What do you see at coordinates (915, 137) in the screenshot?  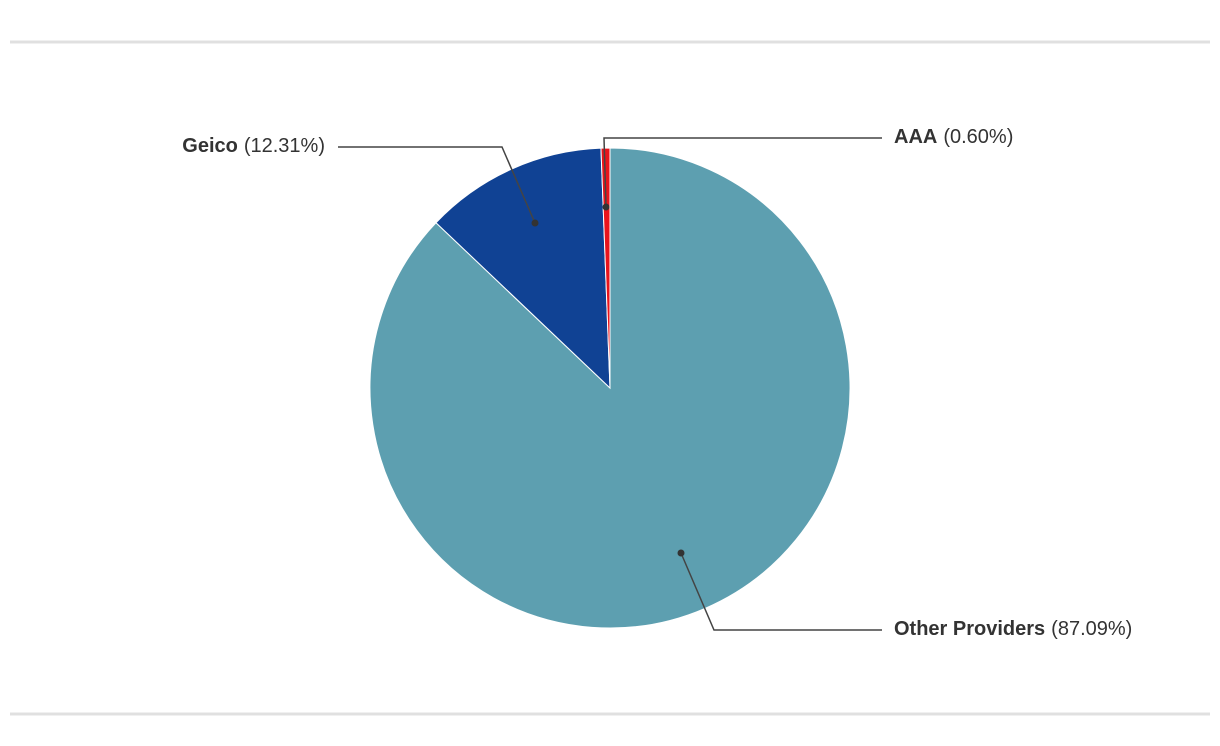 I see `slice-name: AAA` at bounding box center [915, 137].